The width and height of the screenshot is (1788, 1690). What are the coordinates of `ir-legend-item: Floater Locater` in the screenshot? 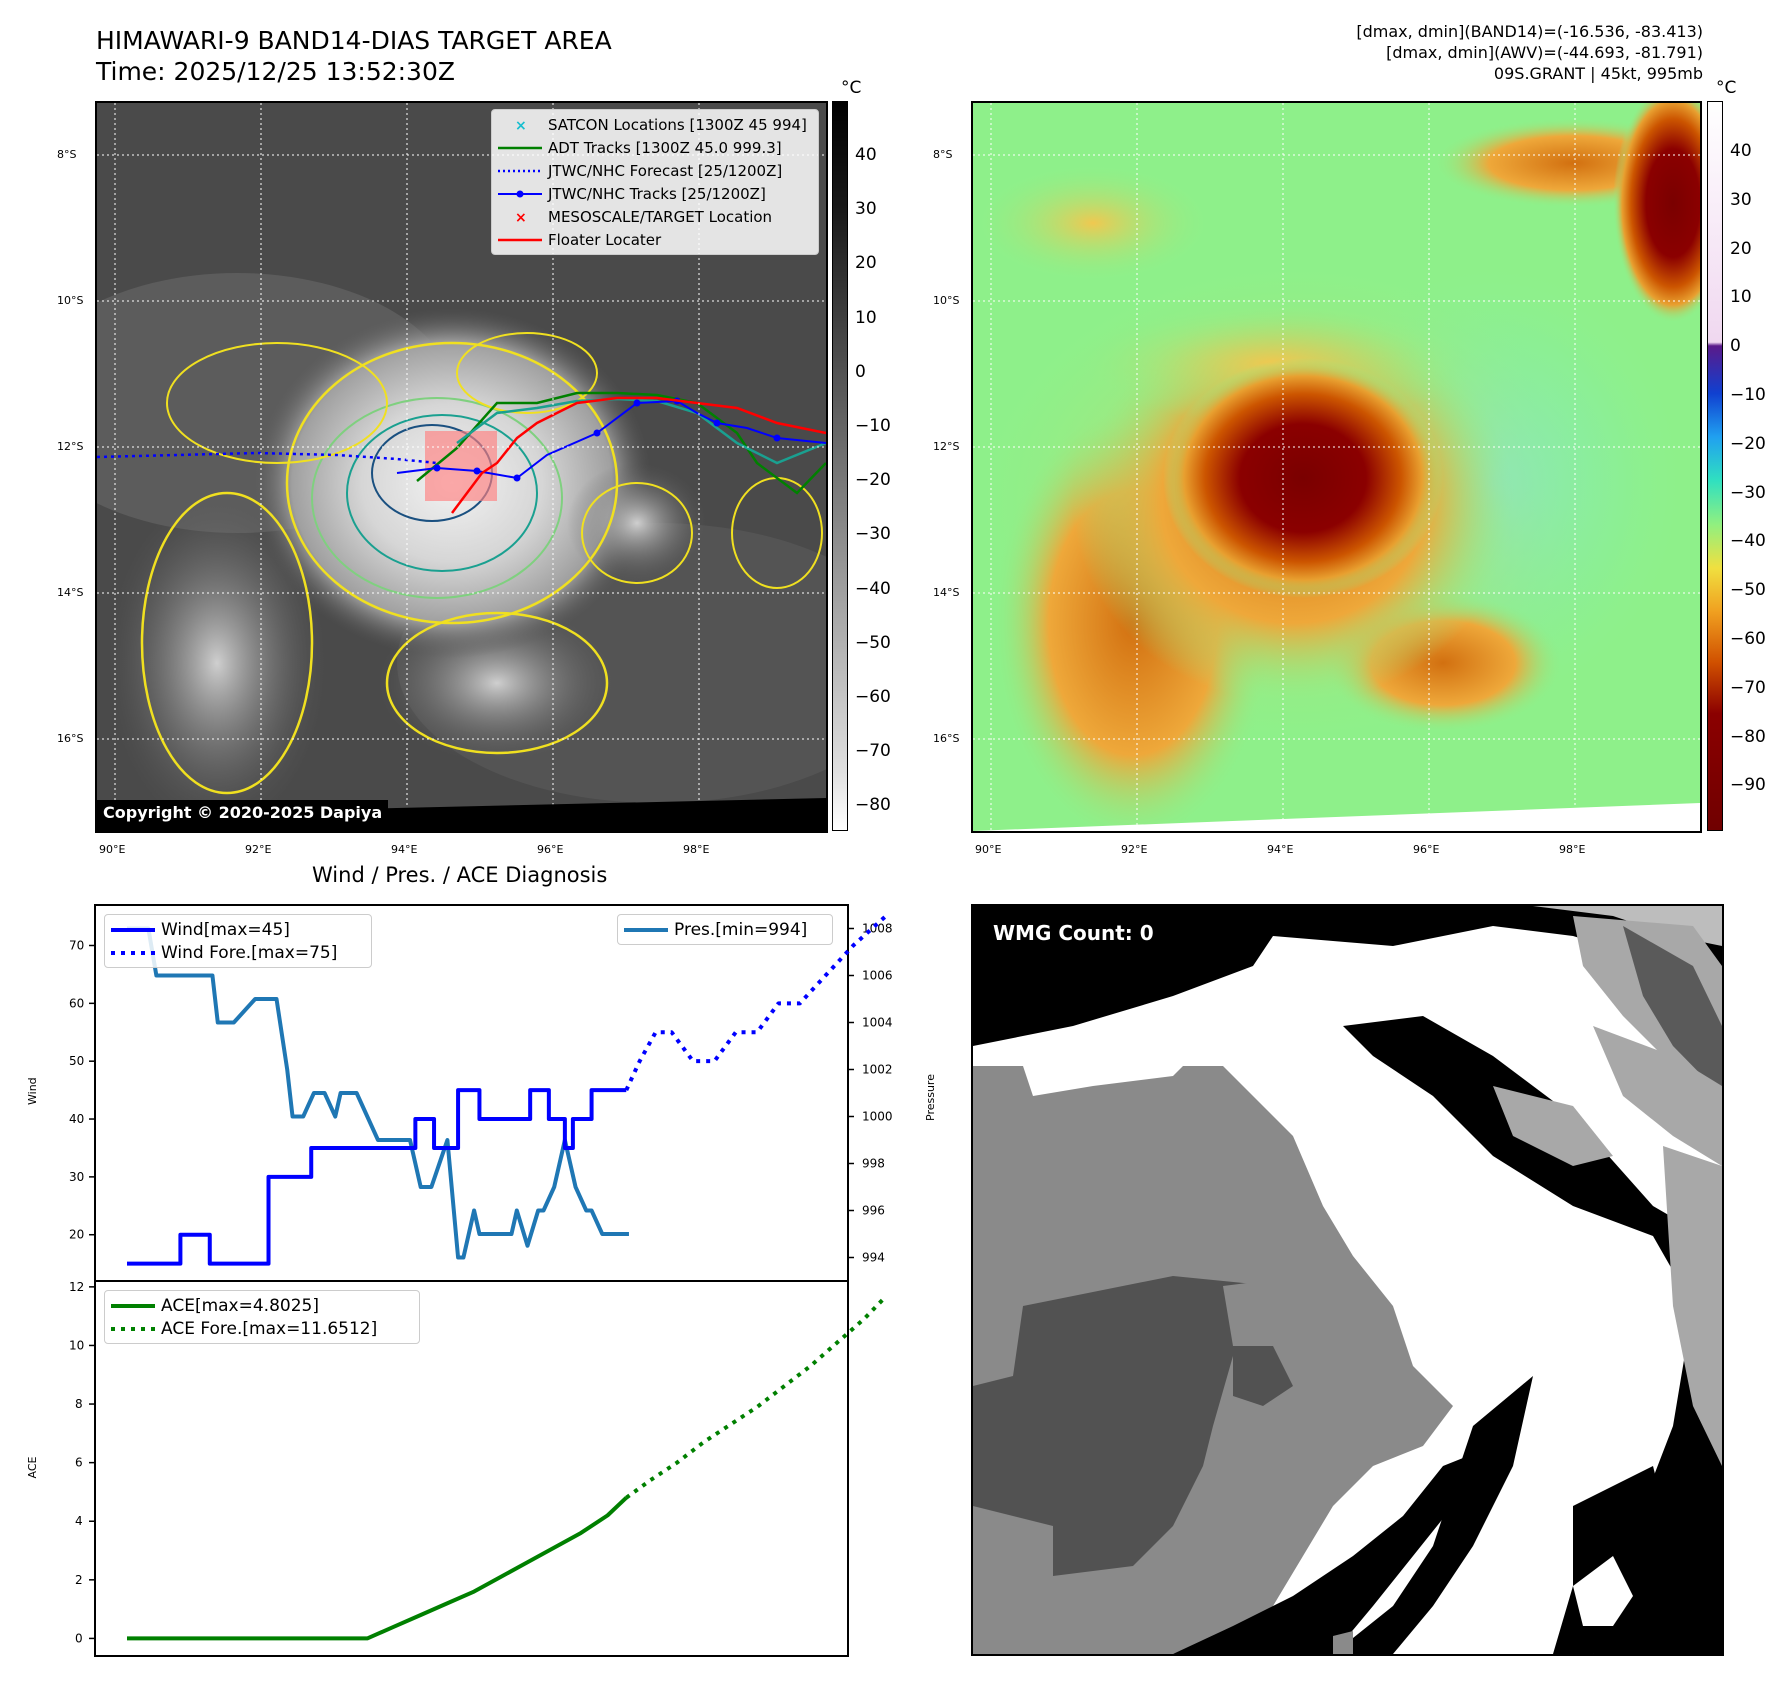 It's located at (655, 239).